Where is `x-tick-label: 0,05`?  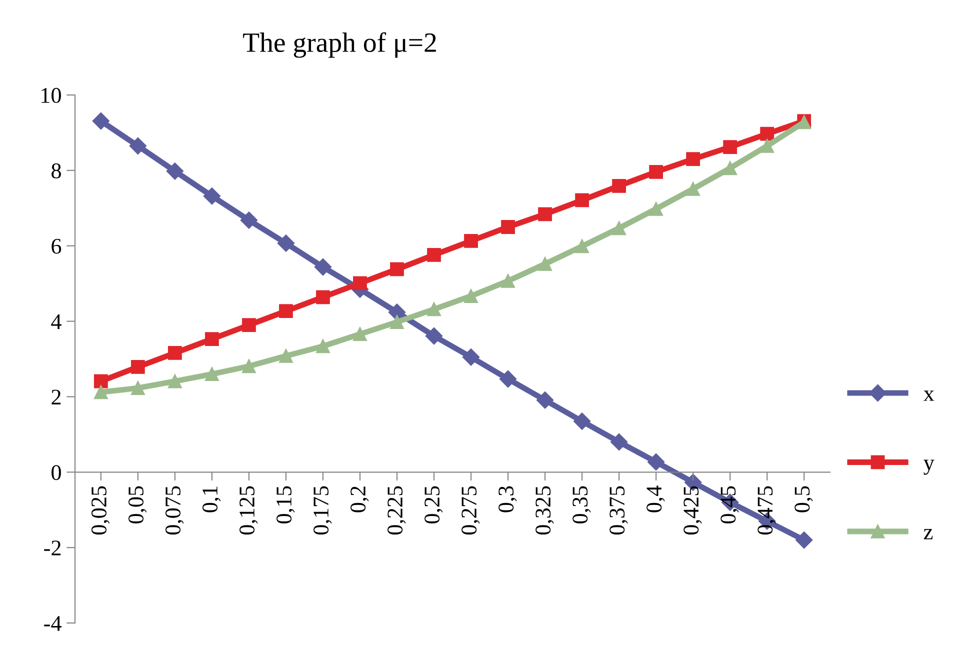 x-tick-label: 0,05 is located at coordinates (137, 505).